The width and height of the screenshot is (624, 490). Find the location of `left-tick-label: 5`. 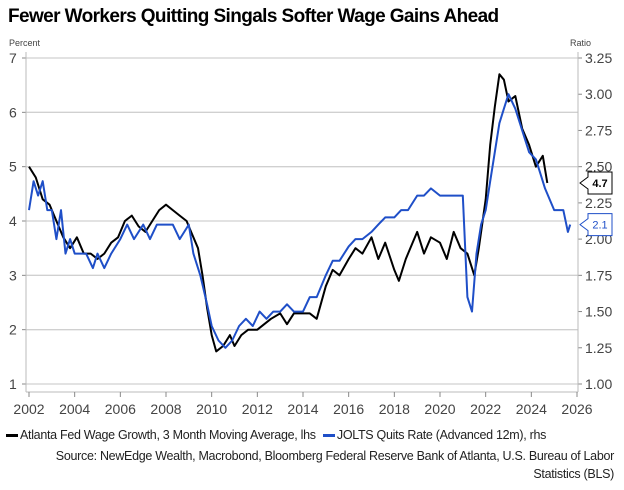

left-tick-label: 5 is located at coordinates (13, 167).